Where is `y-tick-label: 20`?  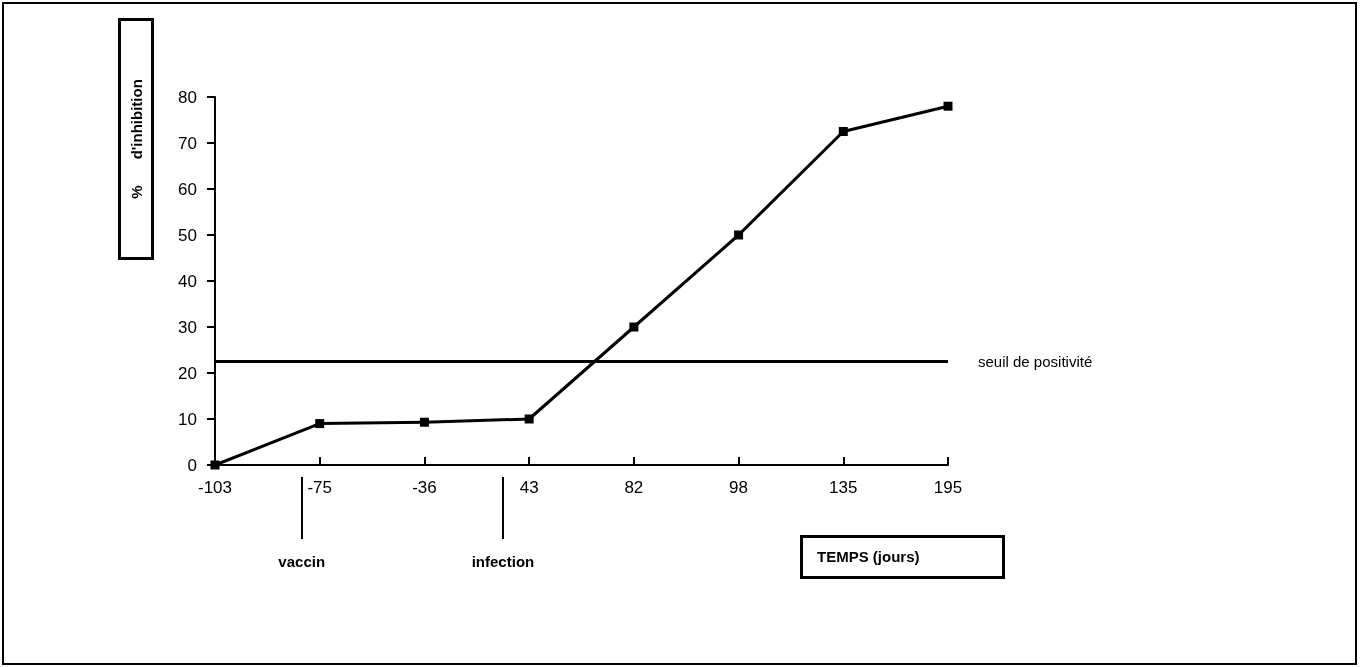
y-tick-label: 20 is located at coordinates (187, 373).